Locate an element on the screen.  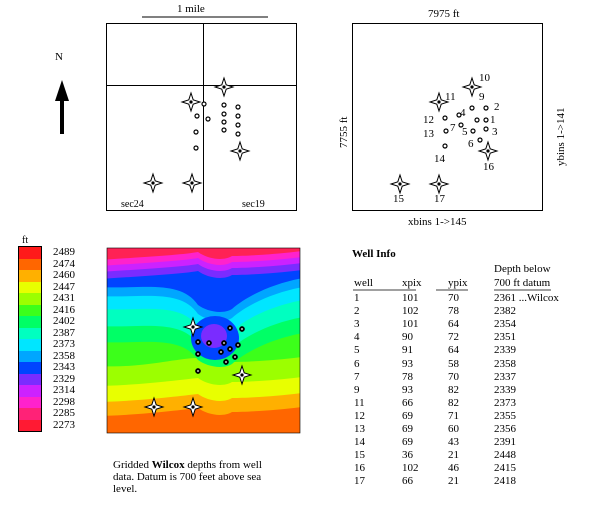
well-number-cell: 16 is located at coordinates (359, 468).